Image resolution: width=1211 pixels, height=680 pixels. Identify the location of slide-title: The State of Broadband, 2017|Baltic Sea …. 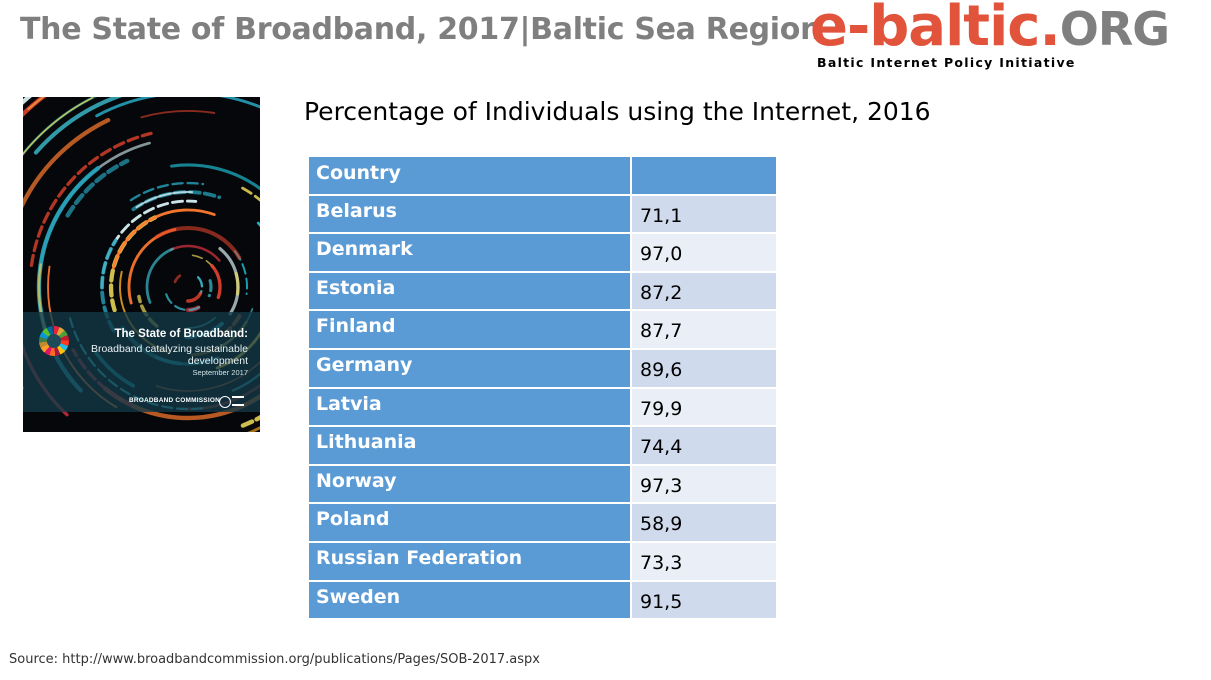
(421, 29).